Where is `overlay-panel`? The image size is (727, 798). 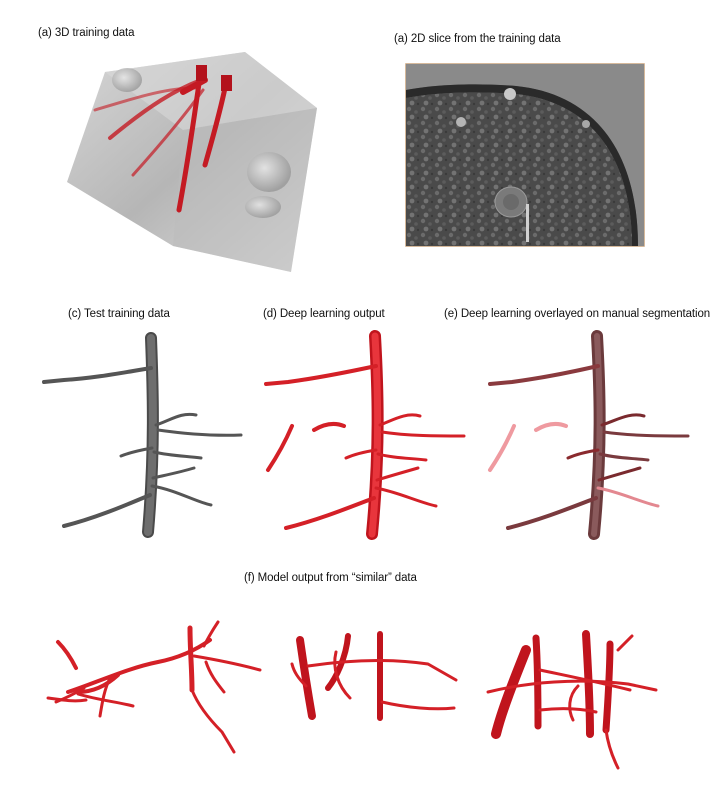 overlay-panel is located at coordinates (587, 435).